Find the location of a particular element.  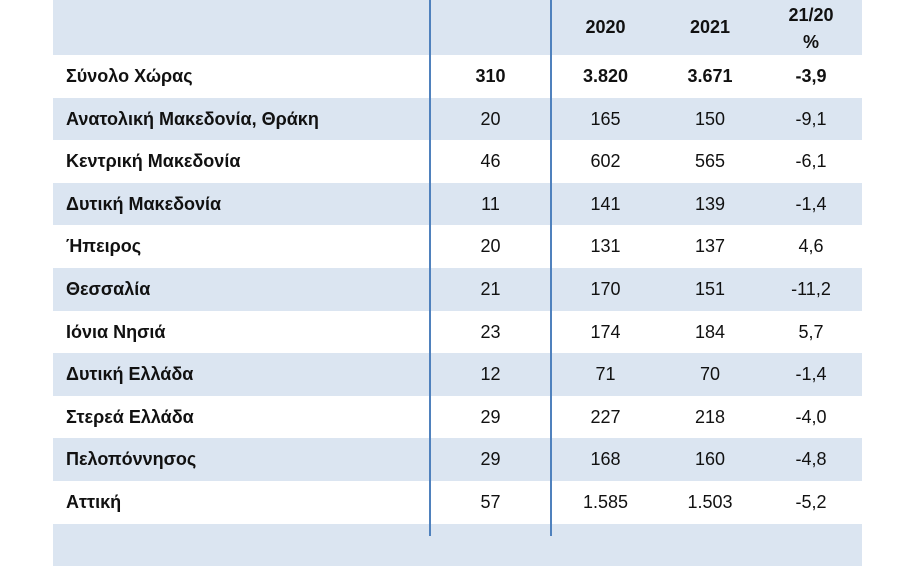

table-cell: 170 is located at coordinates (605, 289).